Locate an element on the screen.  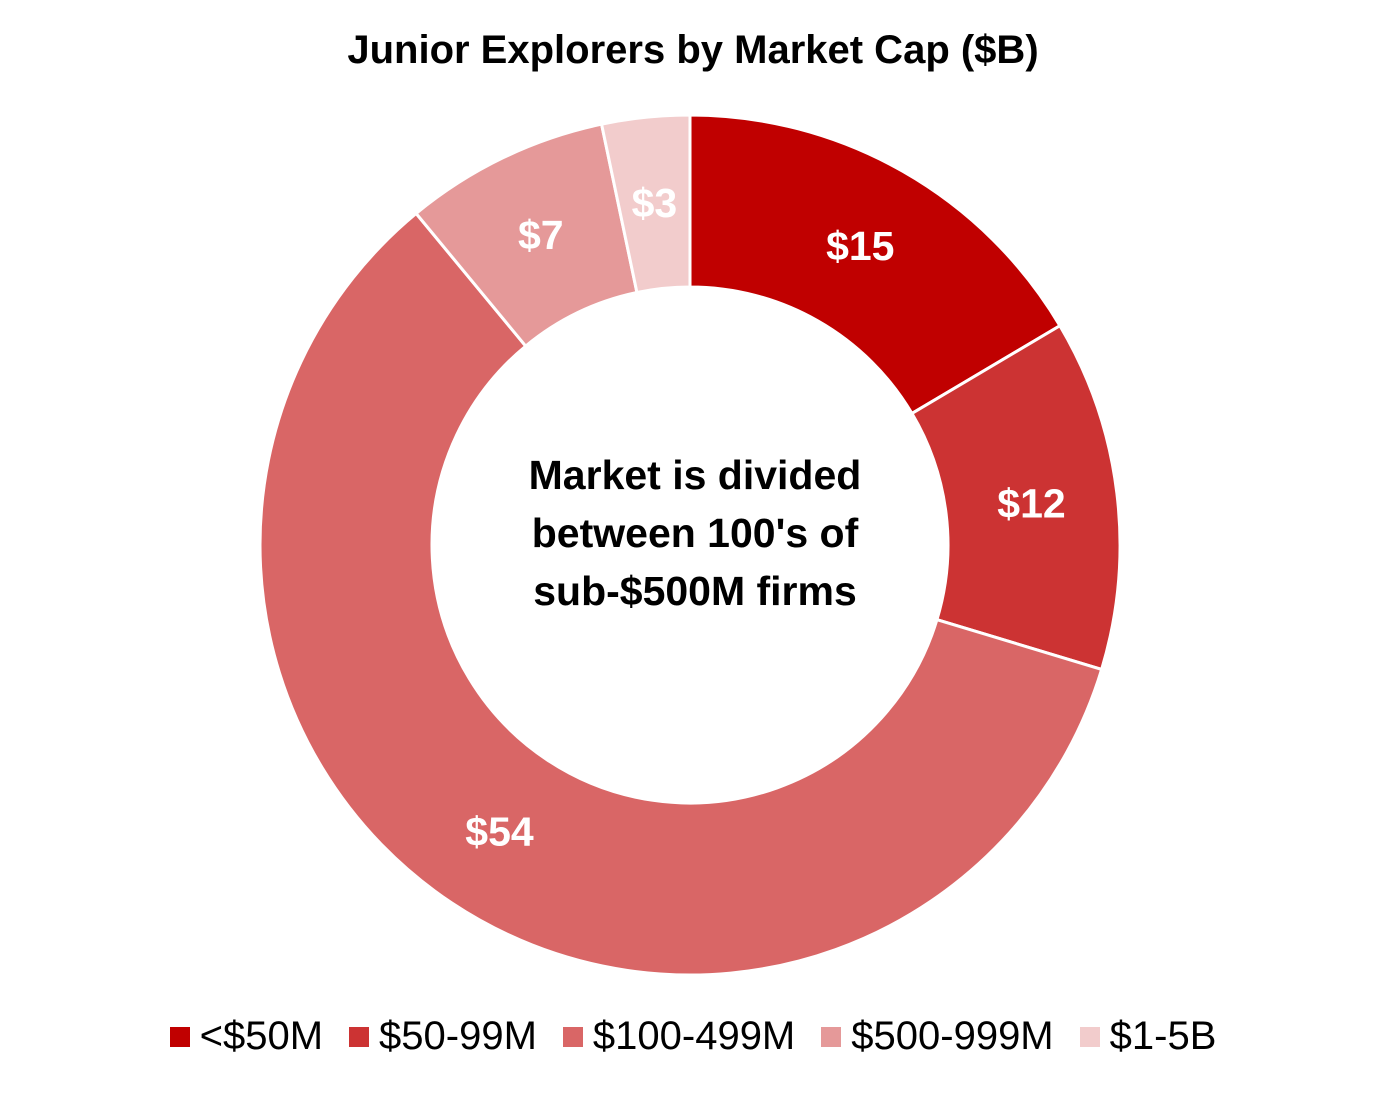
legend-item: <$50M is located at coordinates (246, 1036).